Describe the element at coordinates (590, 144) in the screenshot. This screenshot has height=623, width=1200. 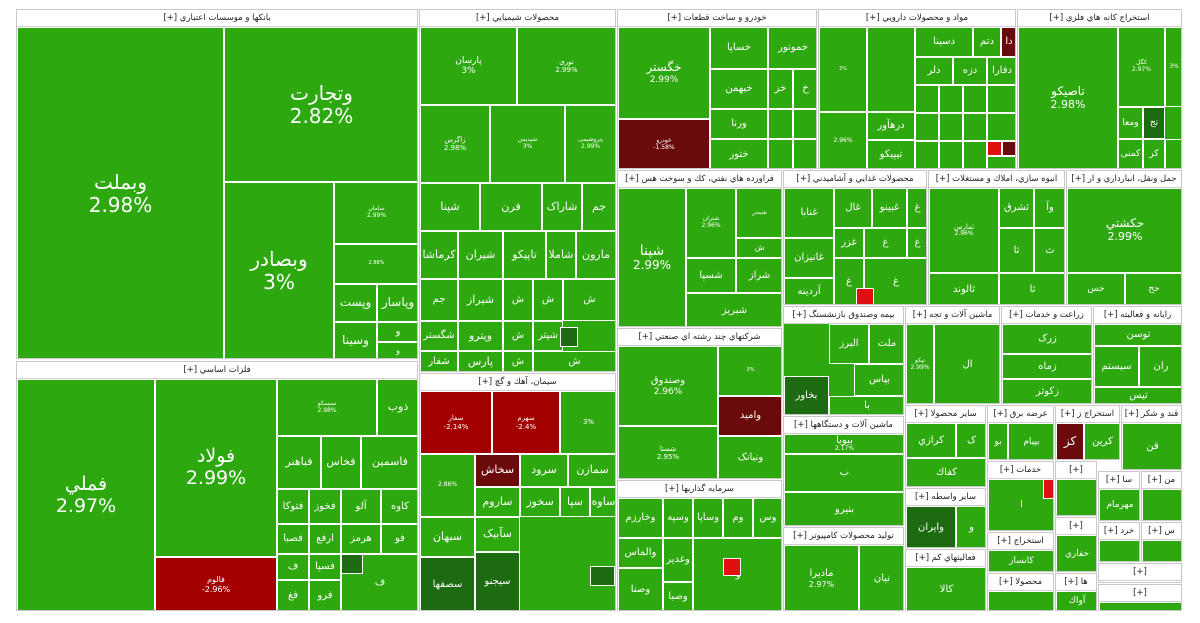
I see `stock-tile: پتروشيمی 2.99%` at that location.